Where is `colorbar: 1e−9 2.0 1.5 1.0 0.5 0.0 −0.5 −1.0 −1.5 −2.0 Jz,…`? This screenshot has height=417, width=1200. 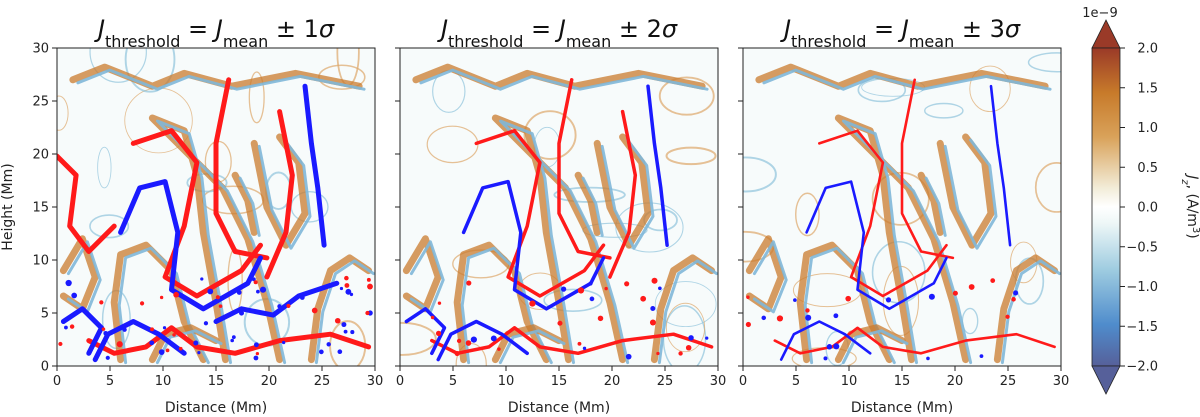
colorbar: 1e−9 2.0 1.5 1.0 0.5 0.0 −0.5 −1.0 −1.5 −2.0 Jz,… is located at coordinates (1141, 200).